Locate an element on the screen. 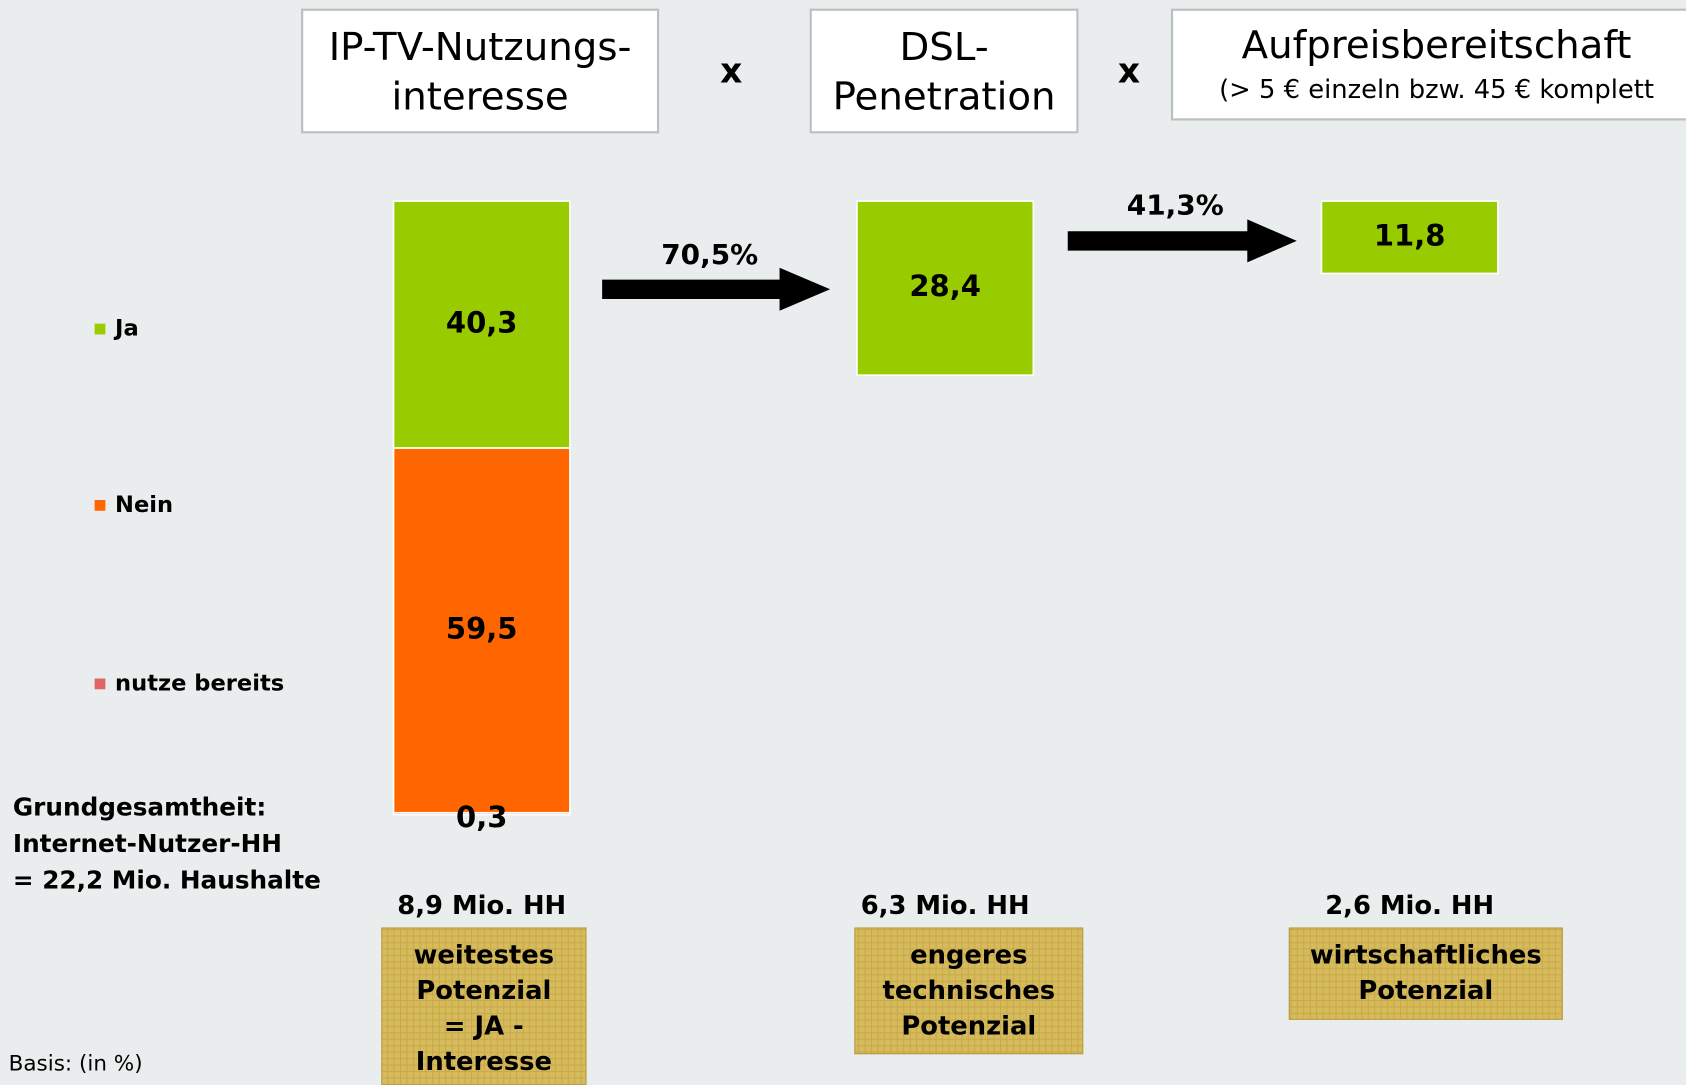 Image resolution: width=1686 pixels, height=1085 pixels. potential-text: Interesse is located at coordinates (484, 1062).